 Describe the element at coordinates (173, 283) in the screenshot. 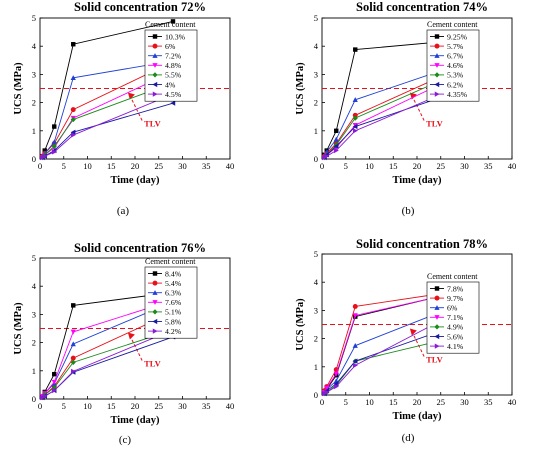

I see `legend-entry: 5.4%` at that location.